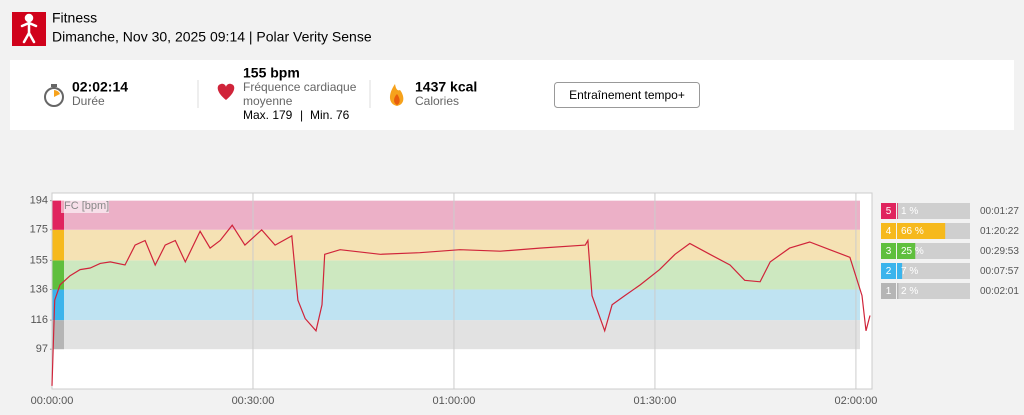 The image size is (1024, 415). What do you see at coordinates (253, 401) in the screenshot?
I see `x-tick-label: 00:30:00` at bounding box center [253, 401].